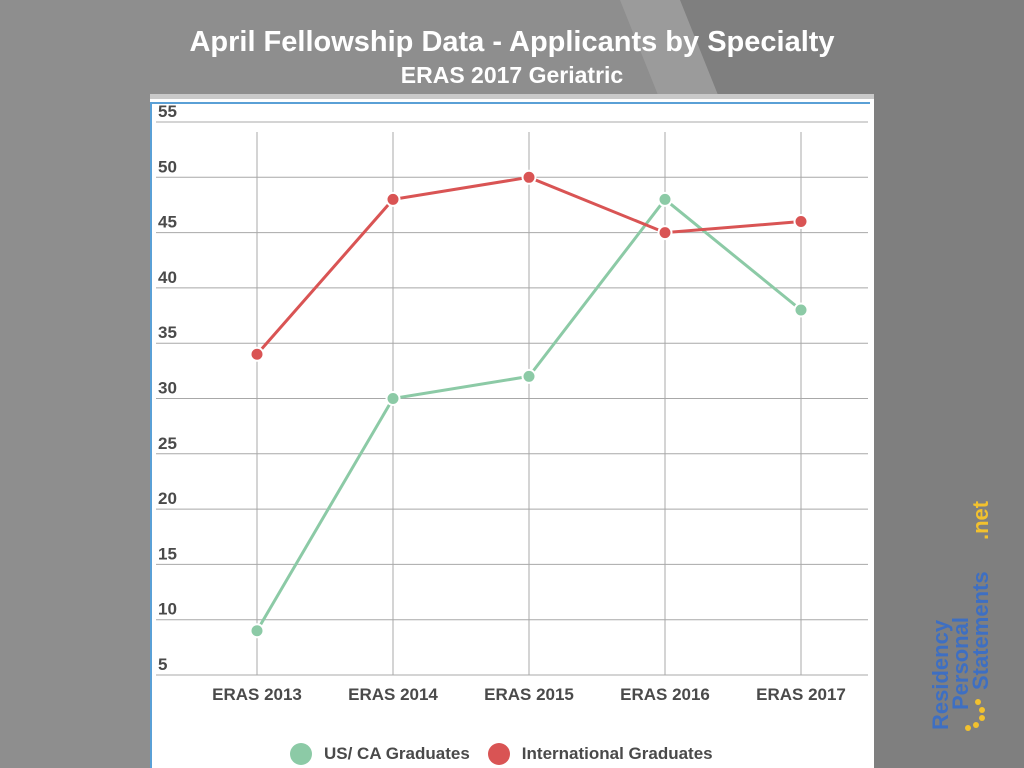 The image size is (1024, 768). What do you see at coordinates (801, 694) in the screenshot?
I see `x-tick-label-4: ERAS 2017` at bounding box center [801, 694].